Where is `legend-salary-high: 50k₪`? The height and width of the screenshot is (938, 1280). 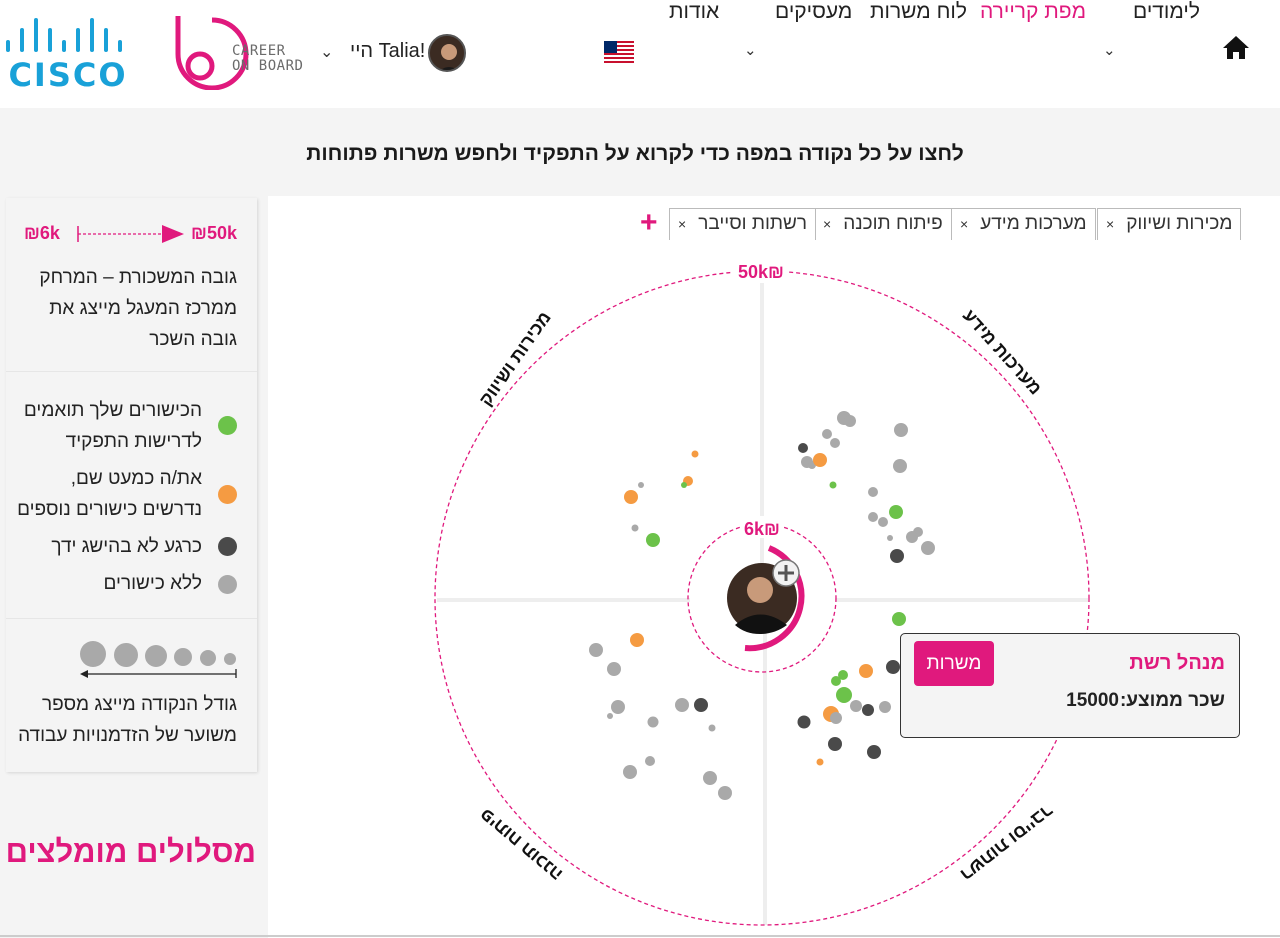
legend-salary-high: 50k₪ is located at coordinates (214, 233).